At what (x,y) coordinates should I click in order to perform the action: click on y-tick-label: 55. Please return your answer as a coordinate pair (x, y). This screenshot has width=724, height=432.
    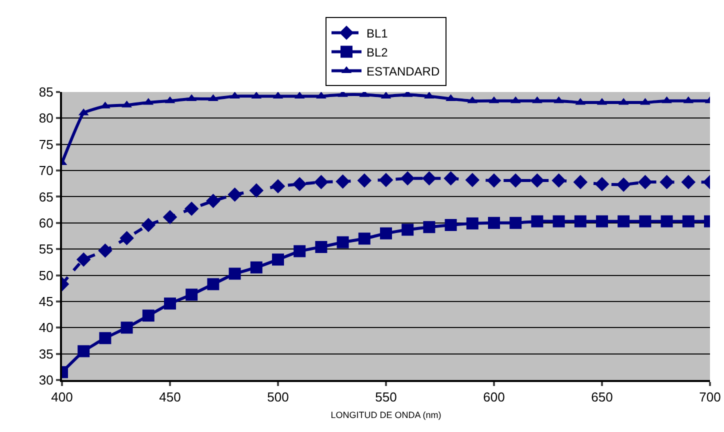
    Looking at the image, I should click on (46, 249).